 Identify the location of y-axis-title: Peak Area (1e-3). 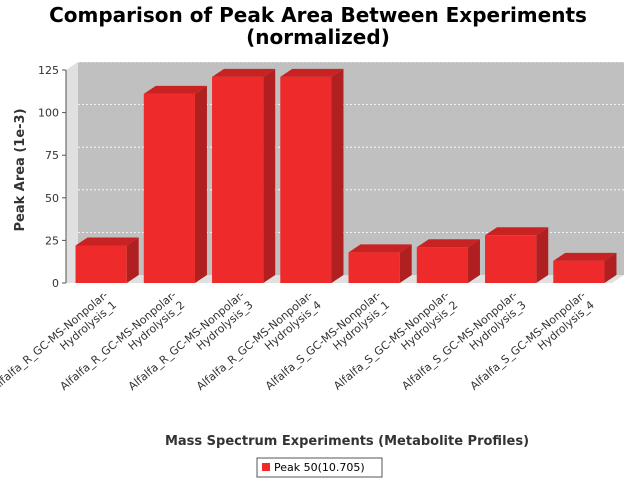
(20, 169).